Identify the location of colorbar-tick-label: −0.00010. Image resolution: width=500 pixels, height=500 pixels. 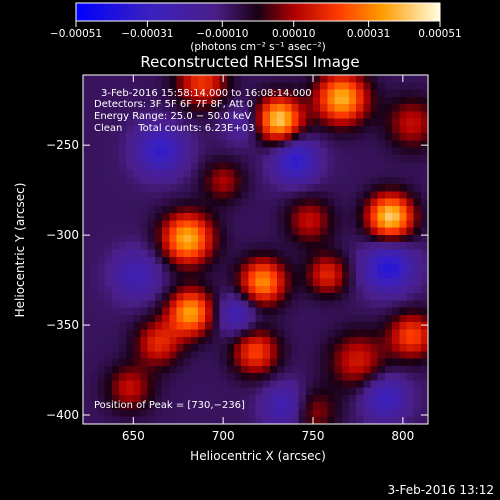
(222, 34).